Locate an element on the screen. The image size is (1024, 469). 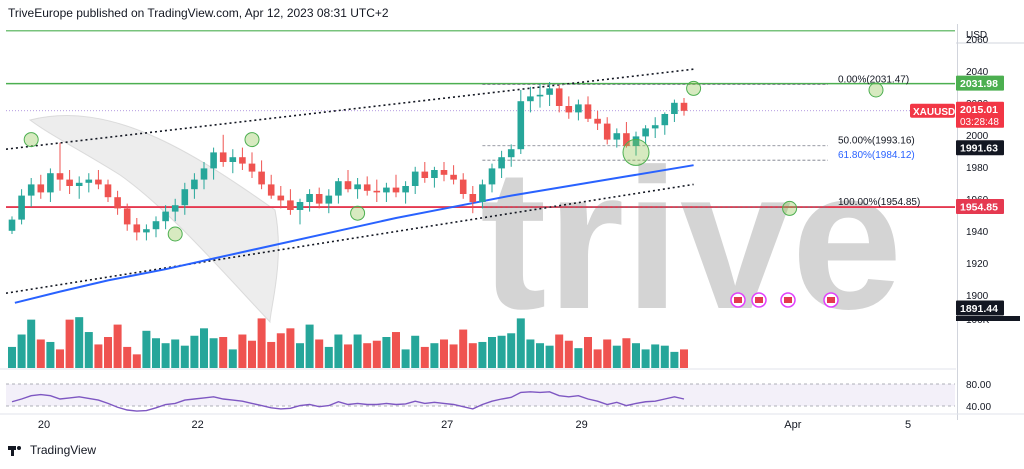
price-label-value: 1891.44 is located at coordinates (979, 309).